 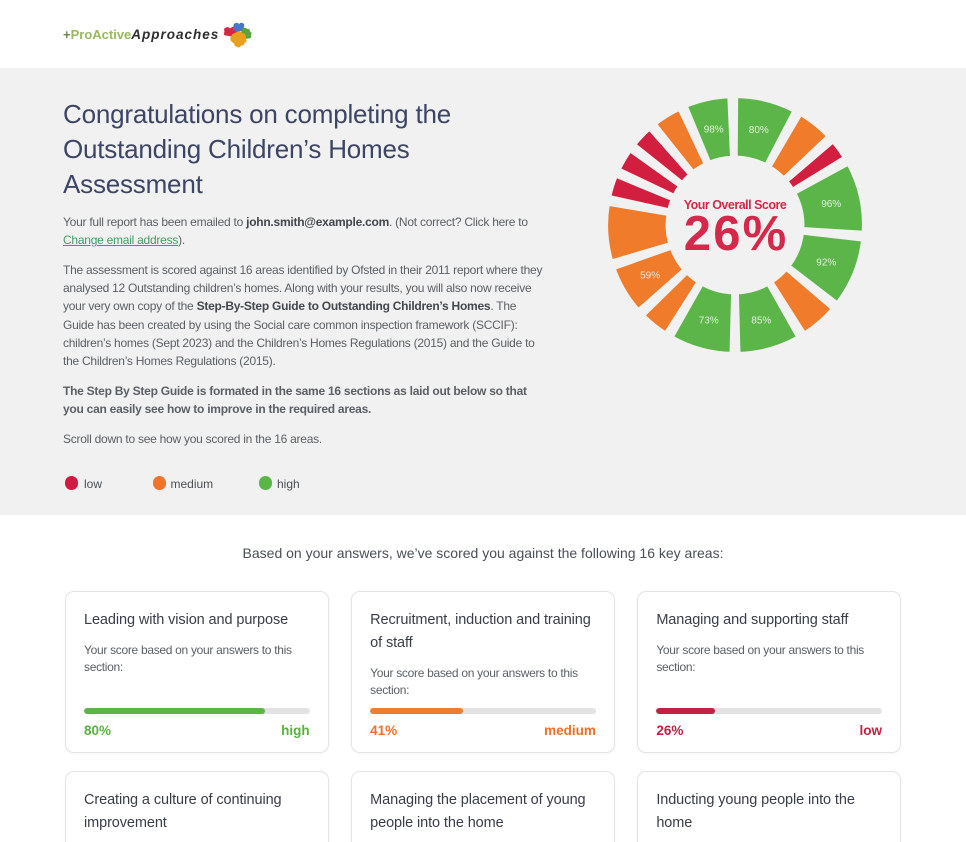 What do you see at coordinates (761, 320) in the screenshot?
I see `svg-text: 85%` at bounding box center [761, 320].